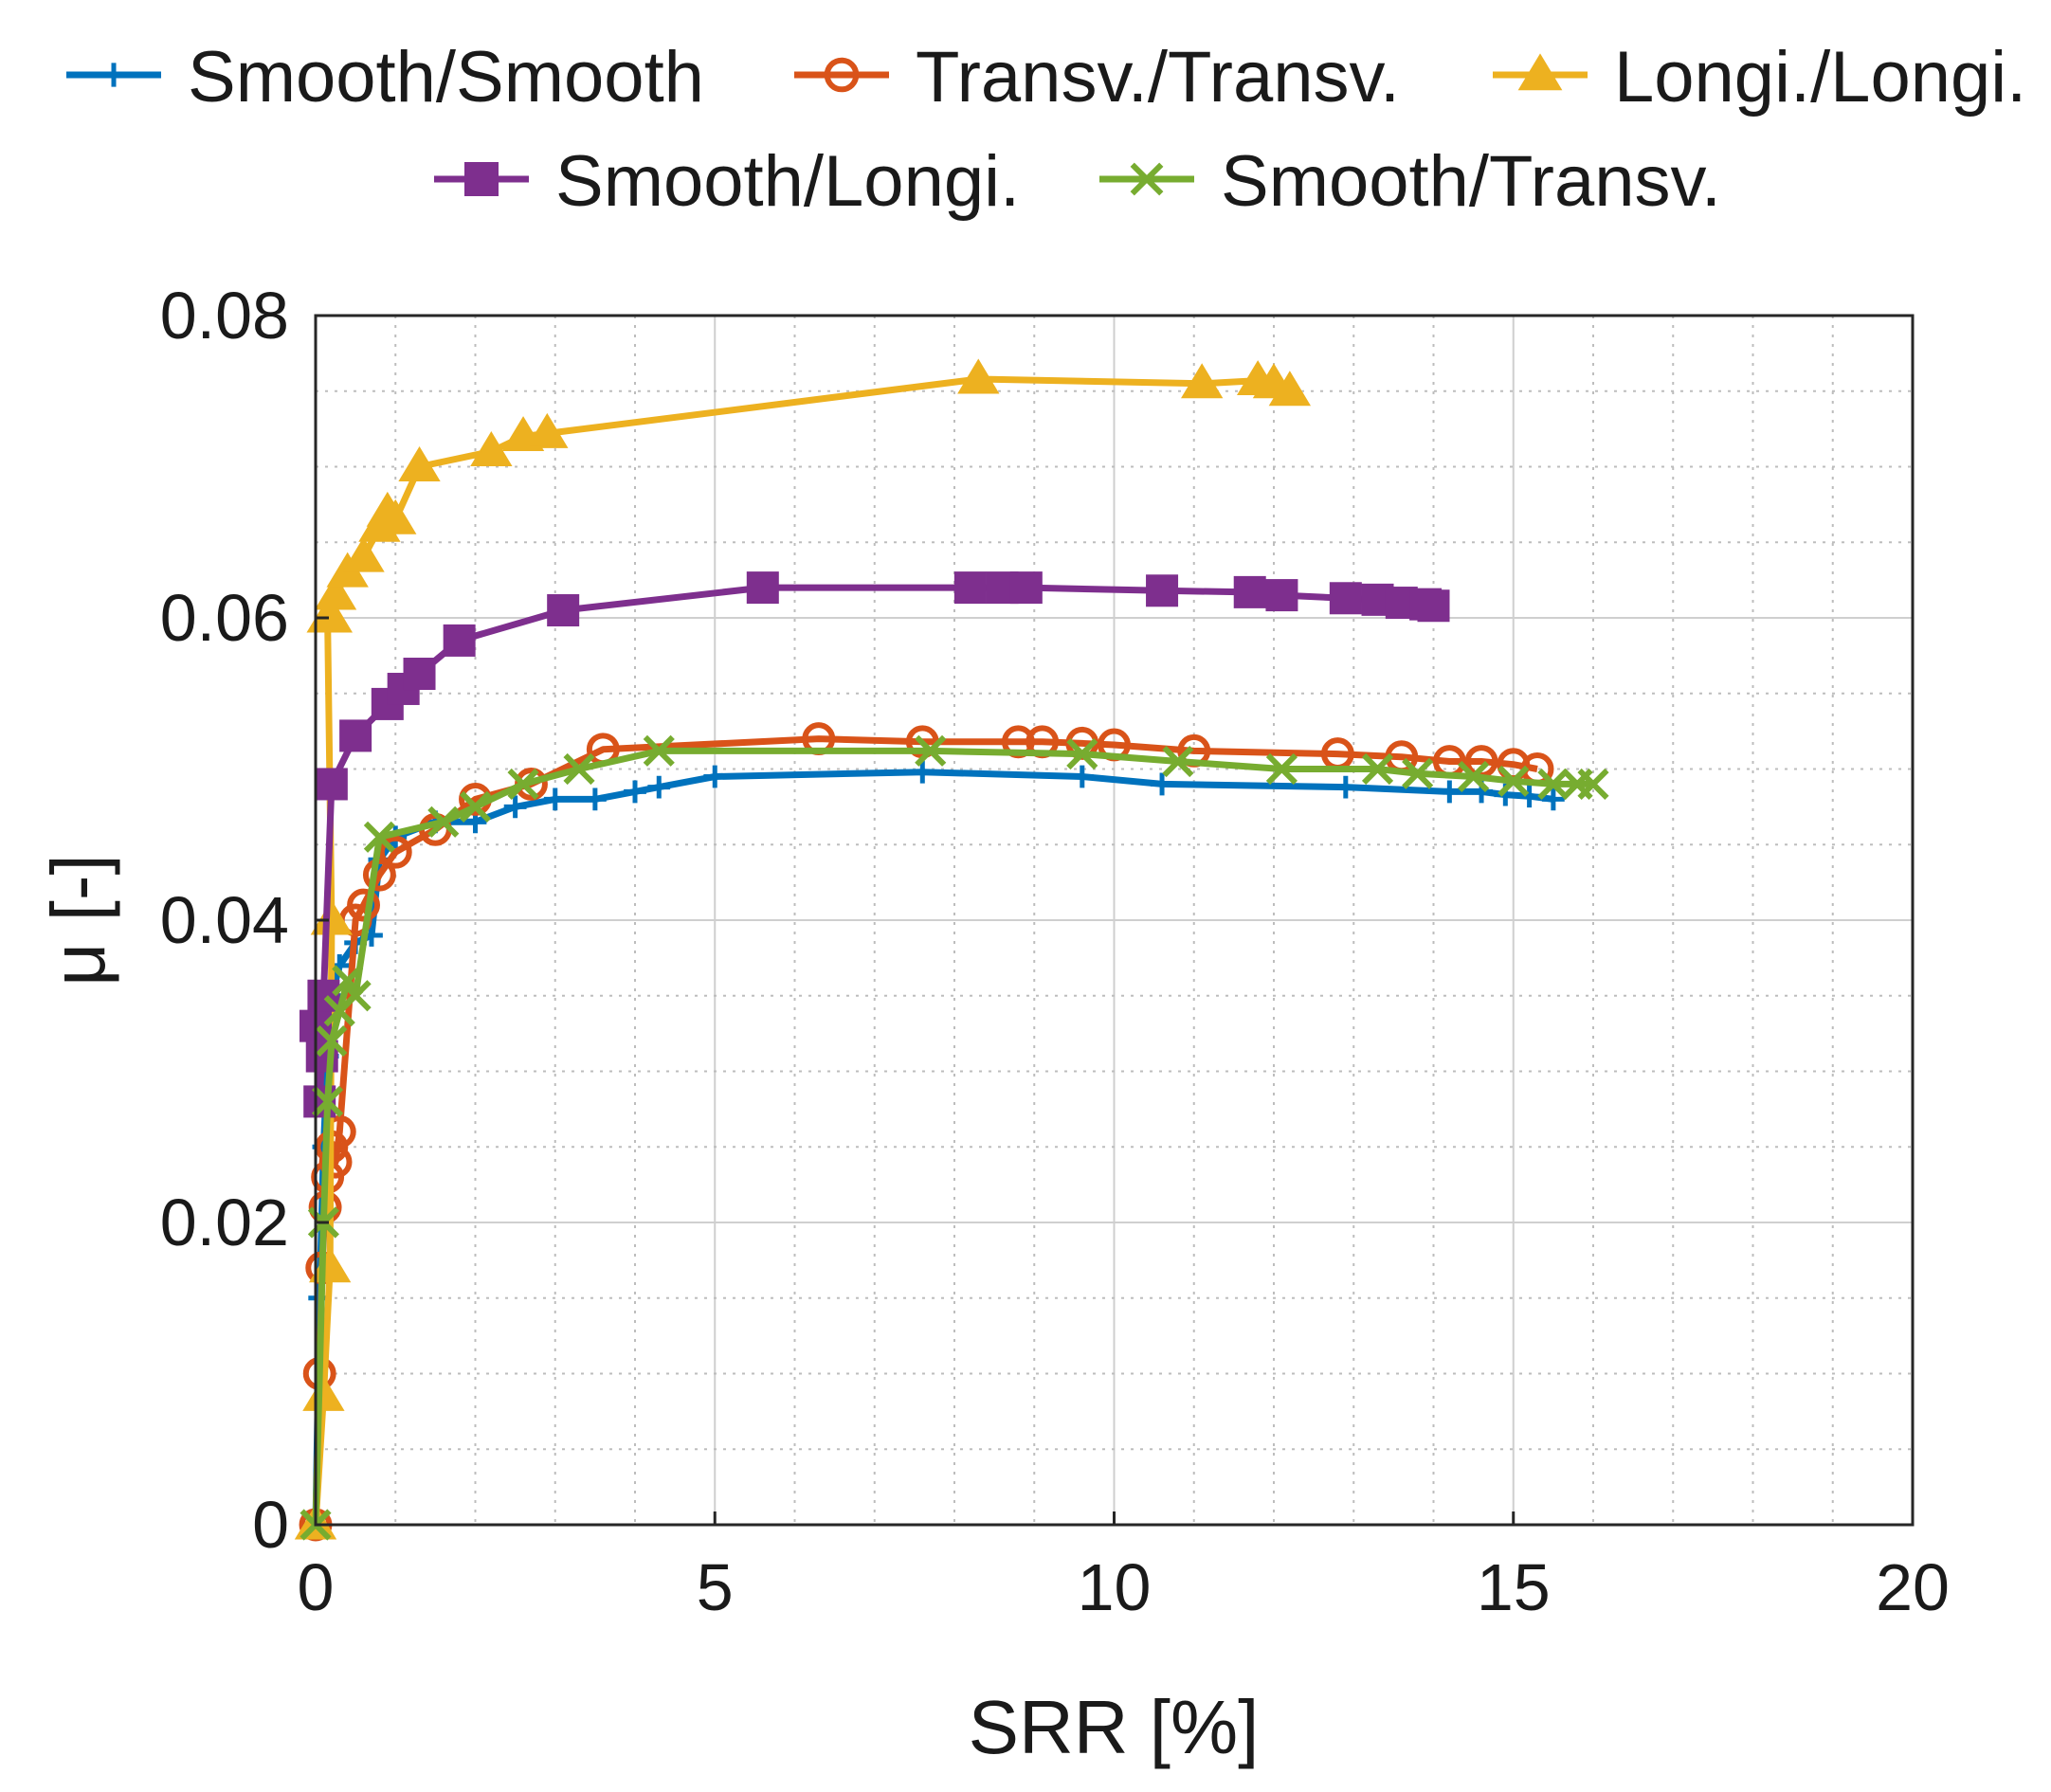 This screenshot has width=2051, height=1792. Describe the element at coordinates (842, 75) in the screenshot. I see `legend-marker-transv-transv` at that location.